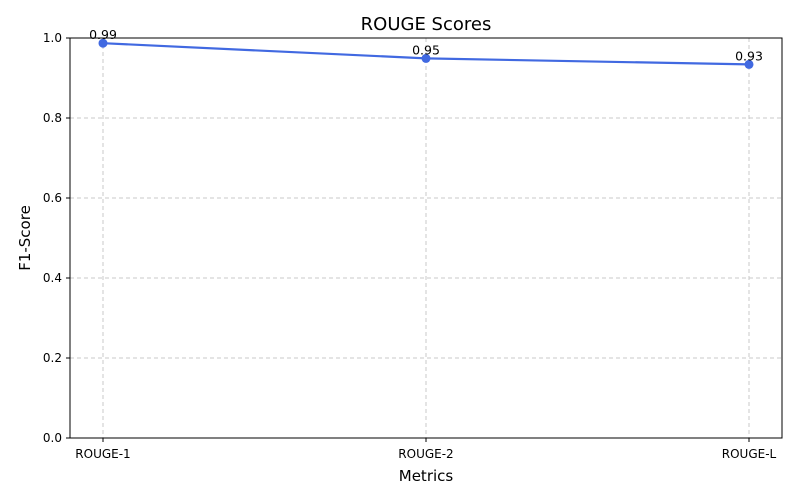 The width and height of the screenshot is (800, 500). What do you see at coordinates (426, 476) in the screenshot?
I see `x-axis-title: Metrics` at bounding box center [426, 476].